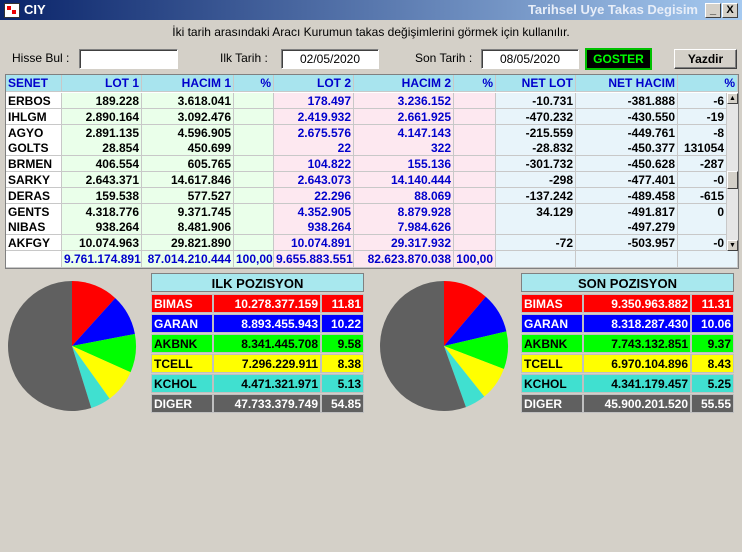 The width and height of the screenshot is (742, 552). What do you see at coordinates (702, 211) in the screenshot?
I see `cell-pct3: 0` at bounding box center [702, 211].